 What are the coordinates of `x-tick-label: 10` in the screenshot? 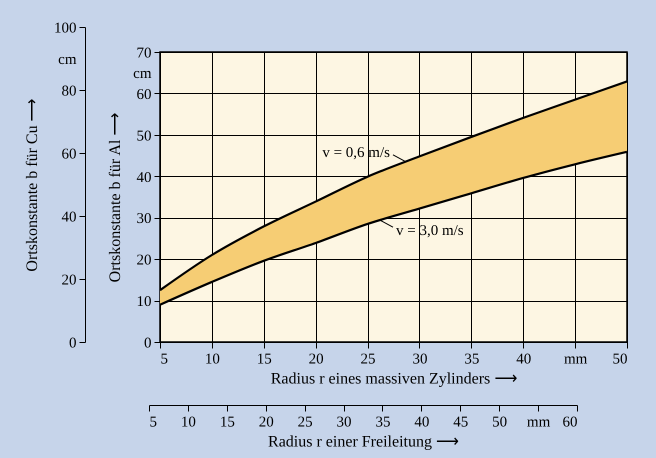 It's located at (212, 360).